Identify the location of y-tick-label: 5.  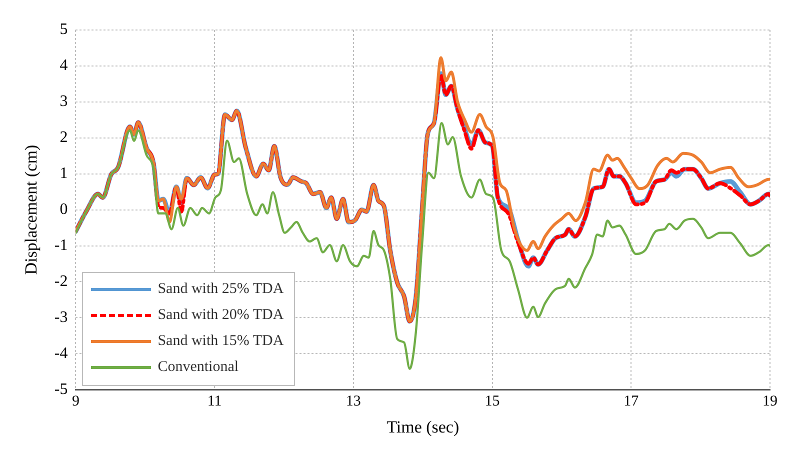
(64, 29).